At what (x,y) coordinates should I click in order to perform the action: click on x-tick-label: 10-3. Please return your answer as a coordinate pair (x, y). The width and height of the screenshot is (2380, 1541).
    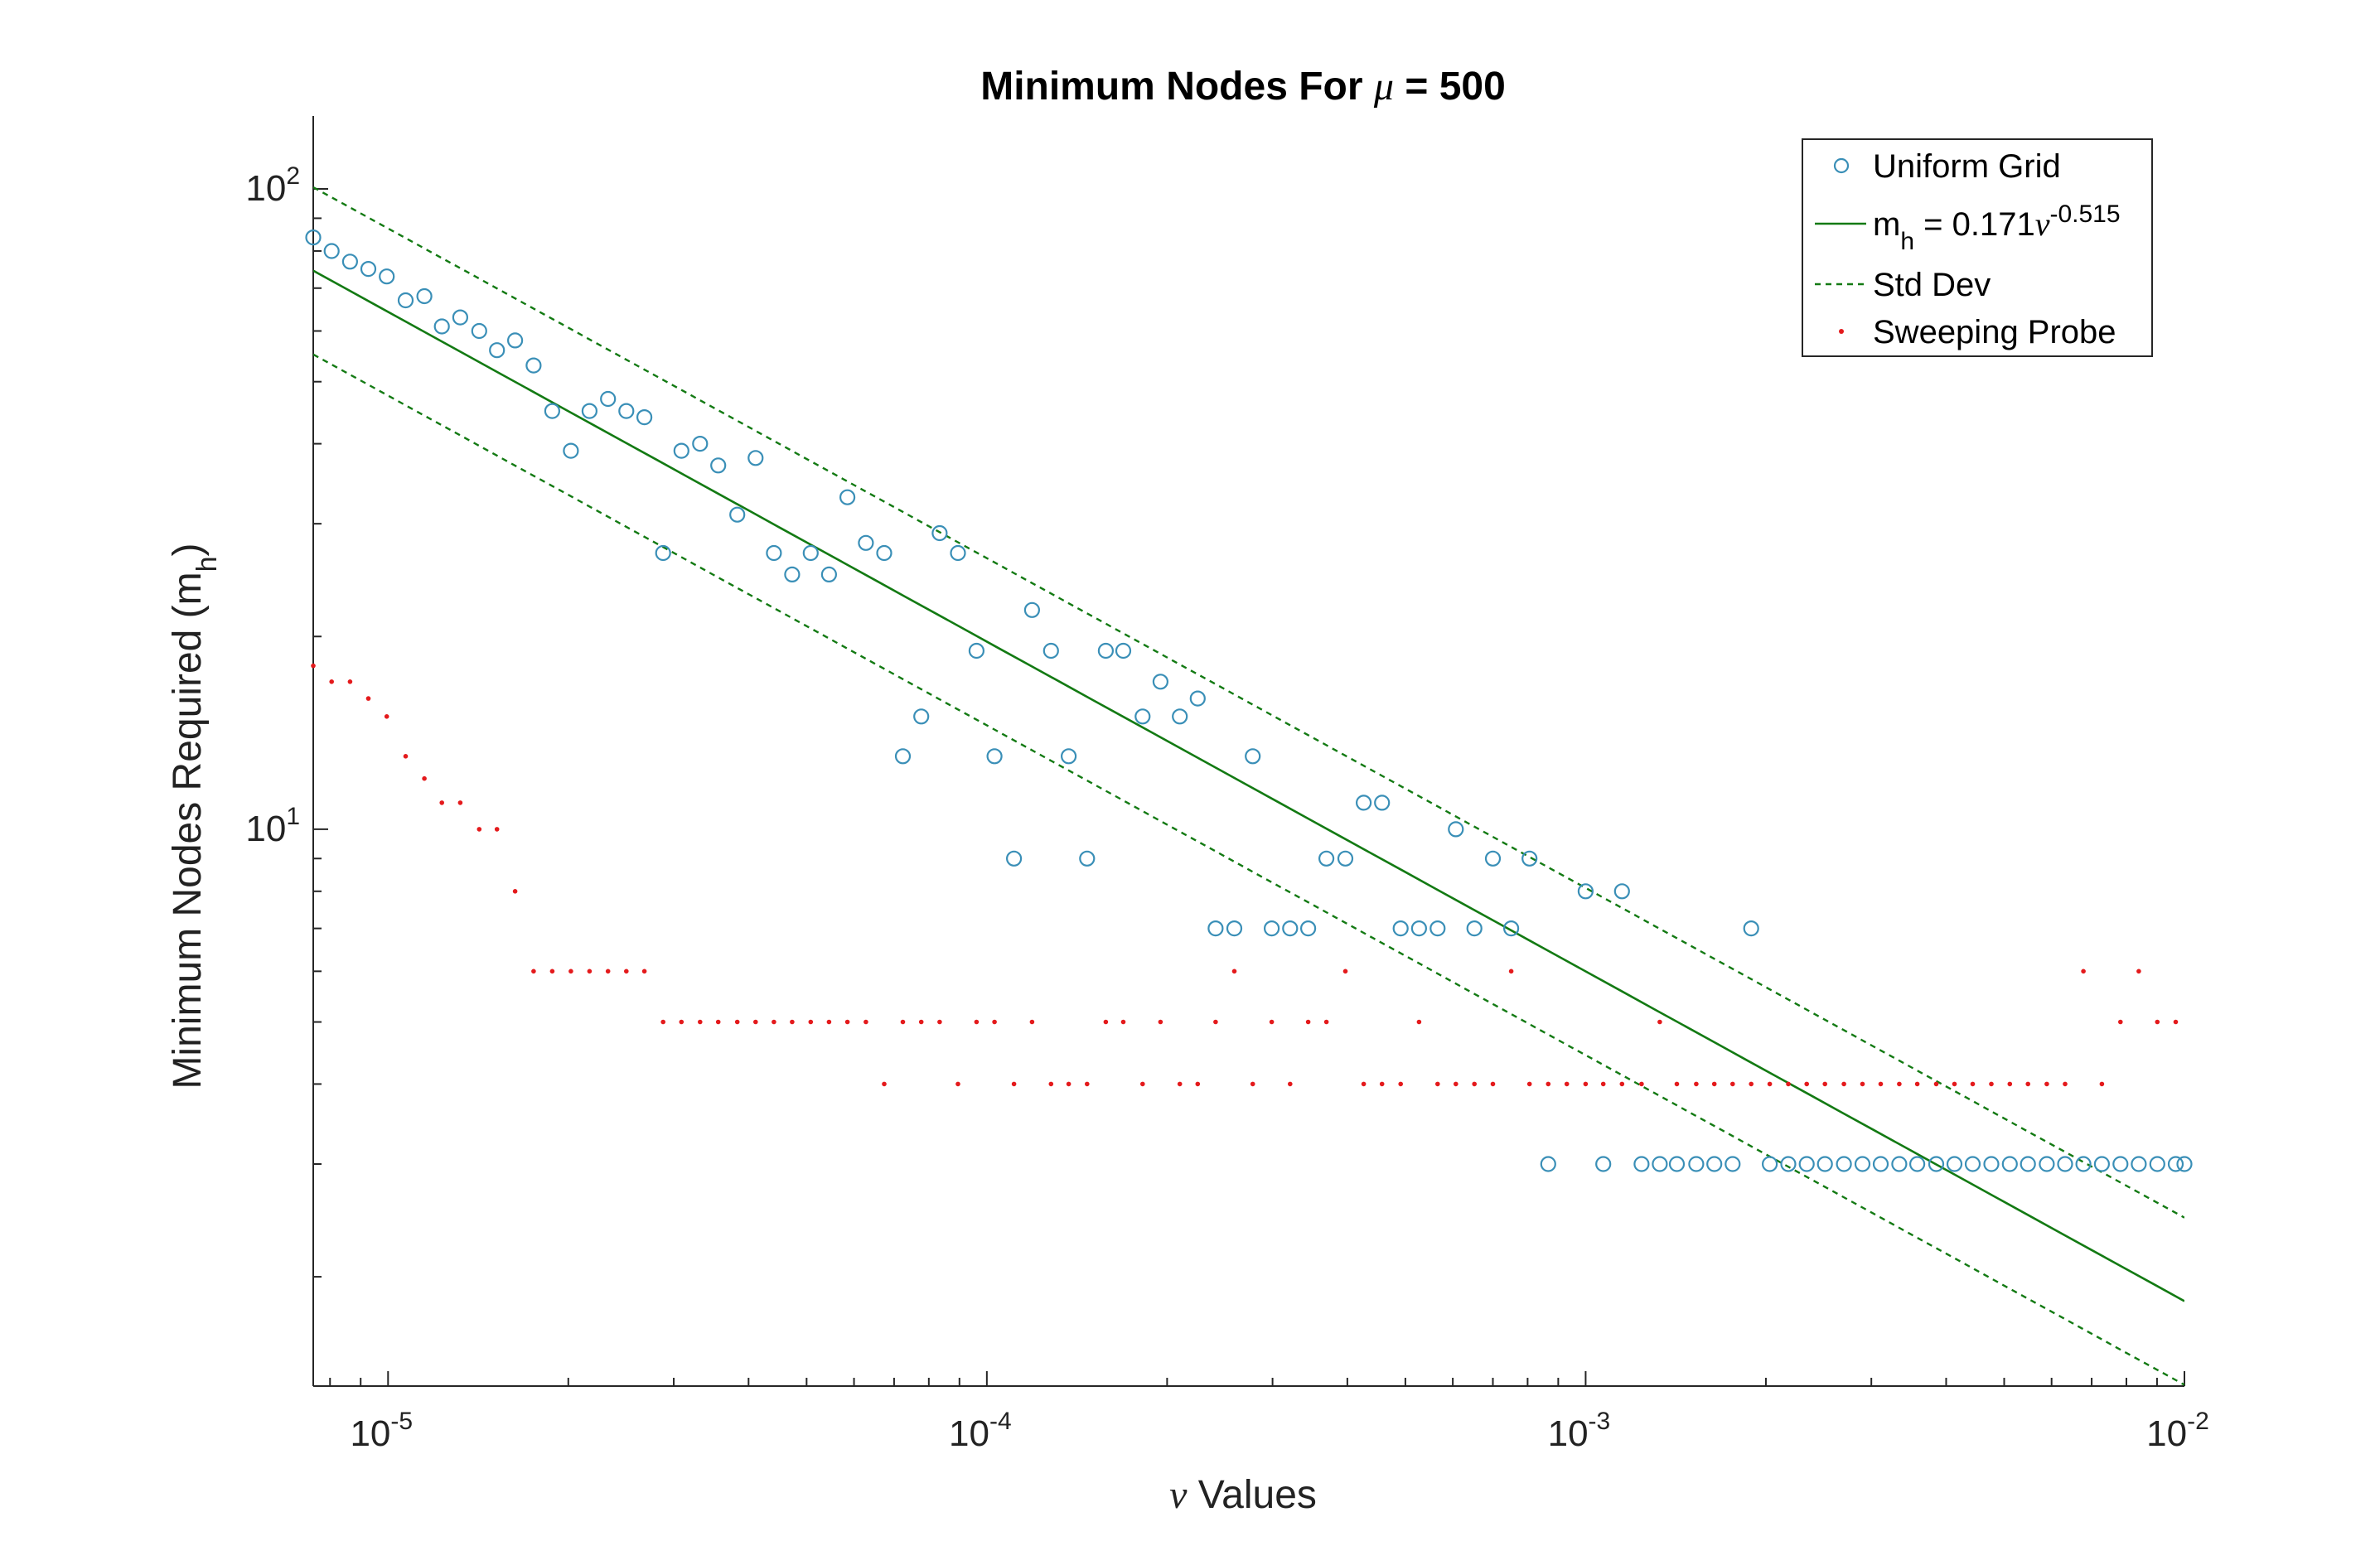
    Looking at the image, I should click on (1579, 1431).